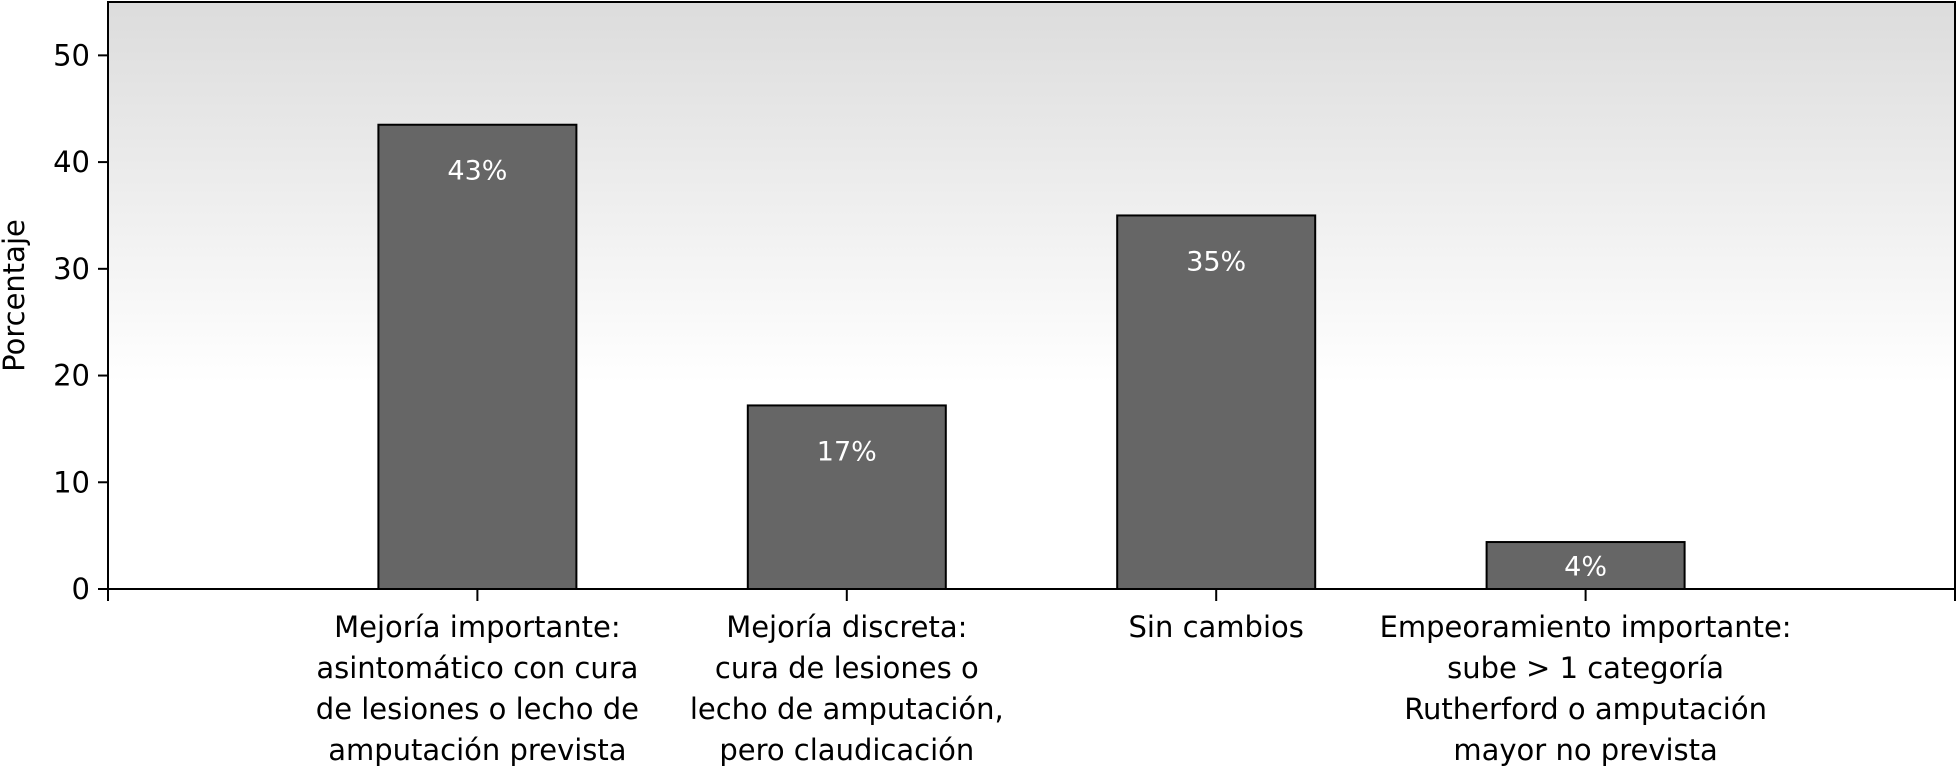 The image size is (1957, 771). What do you see at coordinates (477, 709) in the screenshot?
I see `x-tick-label-line: de lesiones o lecho de` at bounding box center [477, 709].